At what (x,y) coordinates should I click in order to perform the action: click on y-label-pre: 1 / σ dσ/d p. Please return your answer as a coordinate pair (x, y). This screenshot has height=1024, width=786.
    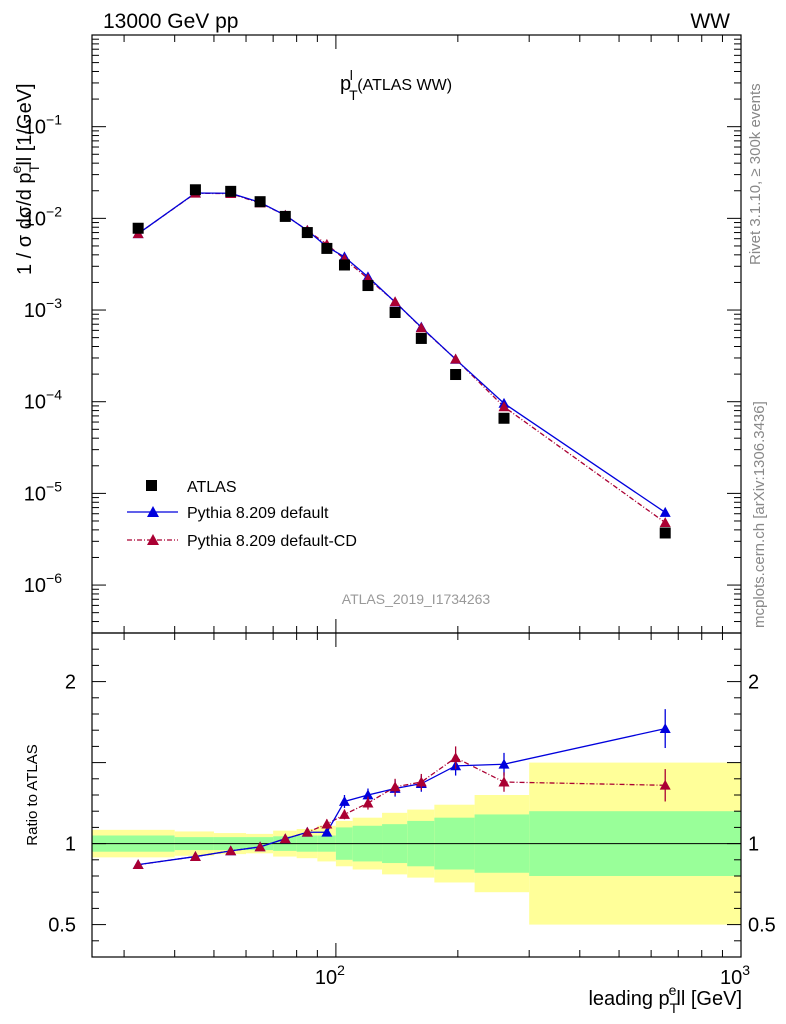
    Looking at the image, I should click on (25, 223).